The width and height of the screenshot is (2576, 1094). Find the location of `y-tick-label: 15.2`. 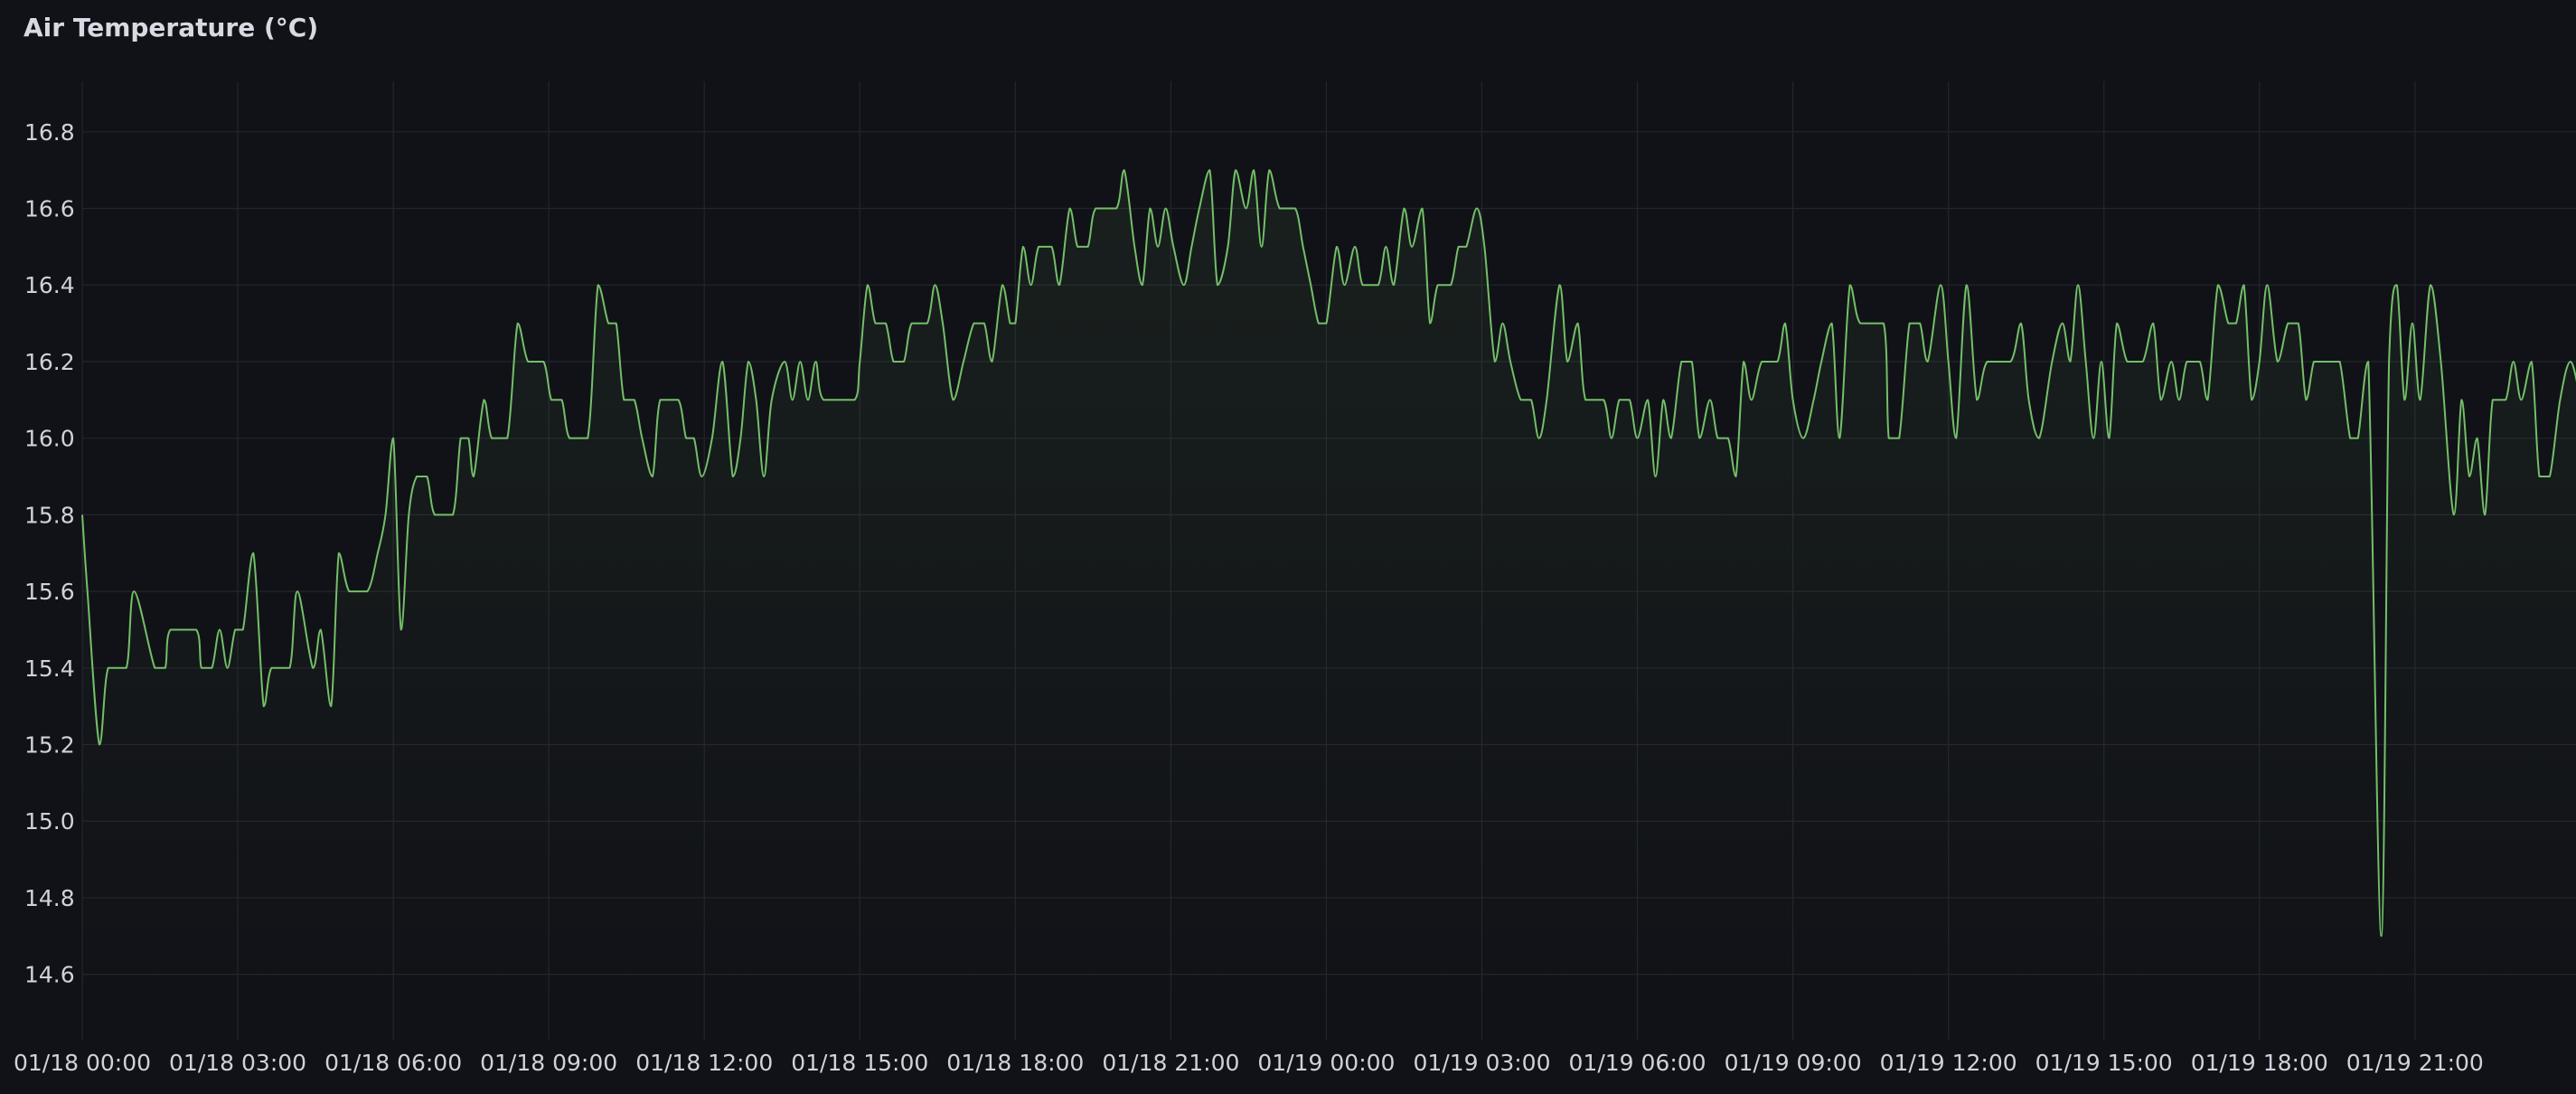

y-tick-label: 15.2 is located at coordinates (50, 745).